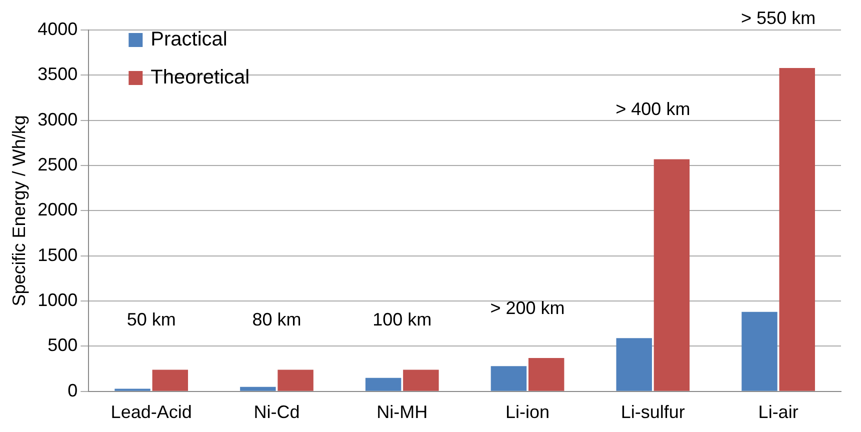  Describe the element at coordinates (58, 254) in the screenshot. I see `y-tick-label: 1500` at that location.